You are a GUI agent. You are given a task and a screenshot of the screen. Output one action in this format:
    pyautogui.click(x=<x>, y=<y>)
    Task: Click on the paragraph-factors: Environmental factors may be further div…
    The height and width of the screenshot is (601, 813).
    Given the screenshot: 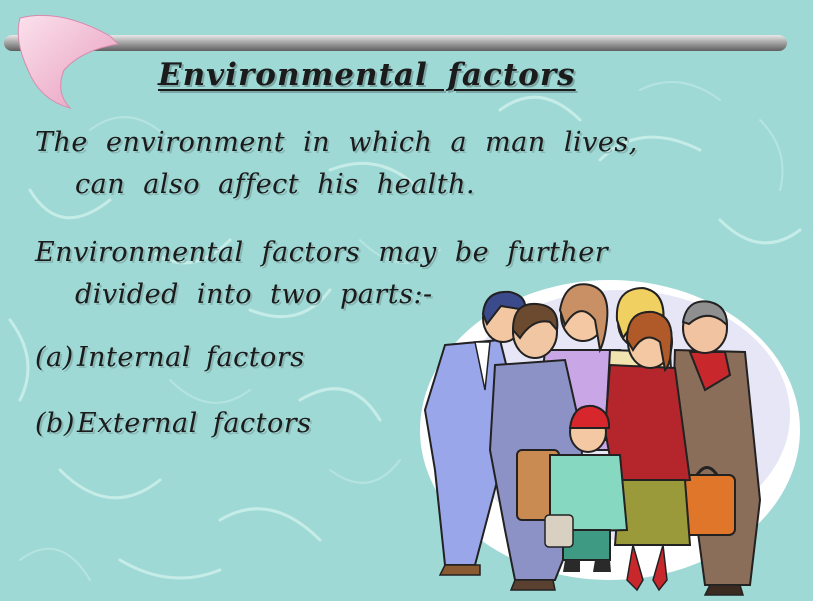 What is the action you would take?
    pyautogui.click(x=321, y=274)
    